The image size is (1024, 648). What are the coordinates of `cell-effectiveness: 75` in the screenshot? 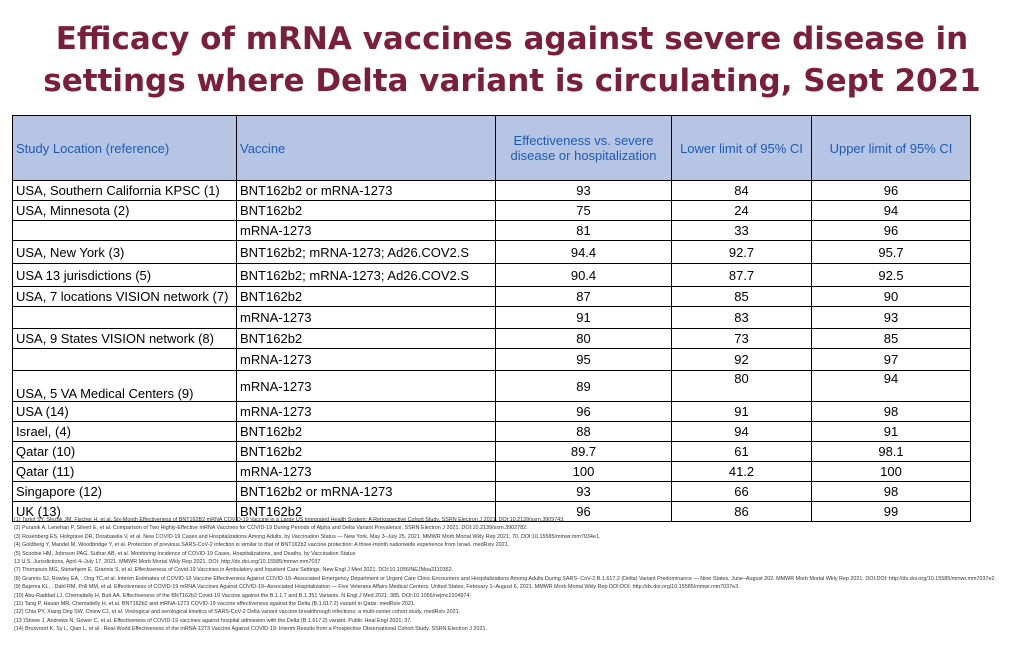 It's located at (583, 210).